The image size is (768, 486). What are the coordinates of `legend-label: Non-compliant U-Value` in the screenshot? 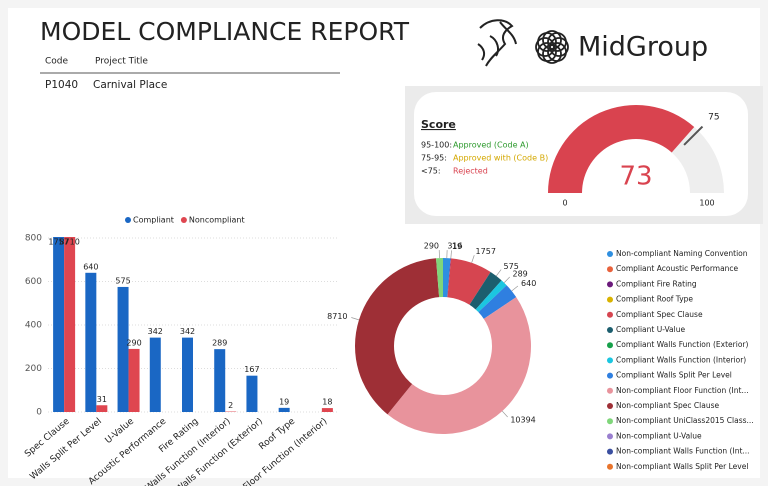 It's located at (659, 435).